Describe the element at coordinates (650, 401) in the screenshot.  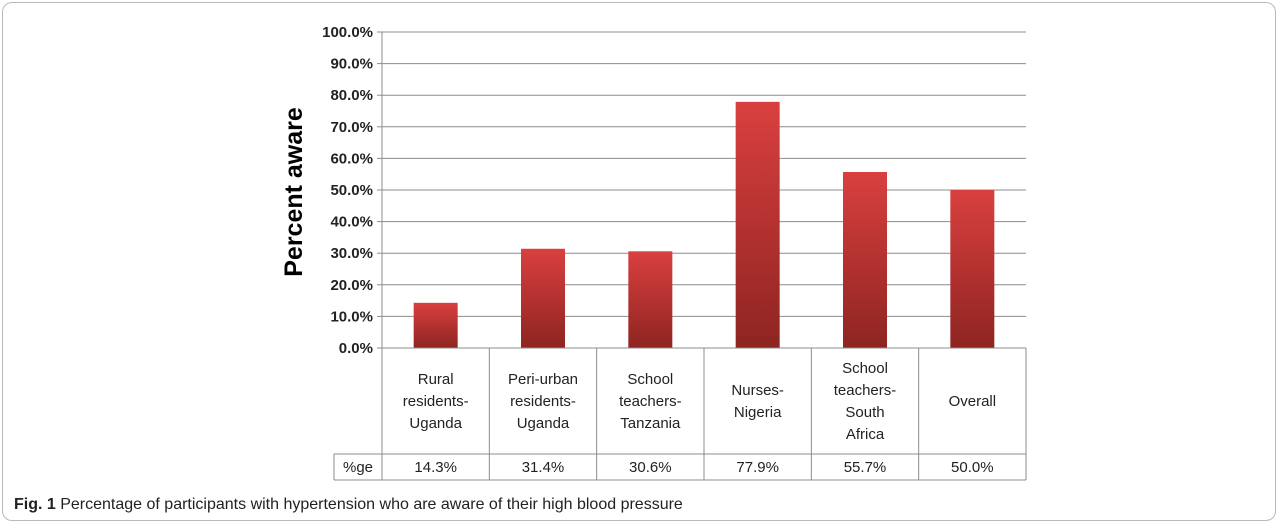
I see `x-category-label: School teachers-Tanzania` at that location.